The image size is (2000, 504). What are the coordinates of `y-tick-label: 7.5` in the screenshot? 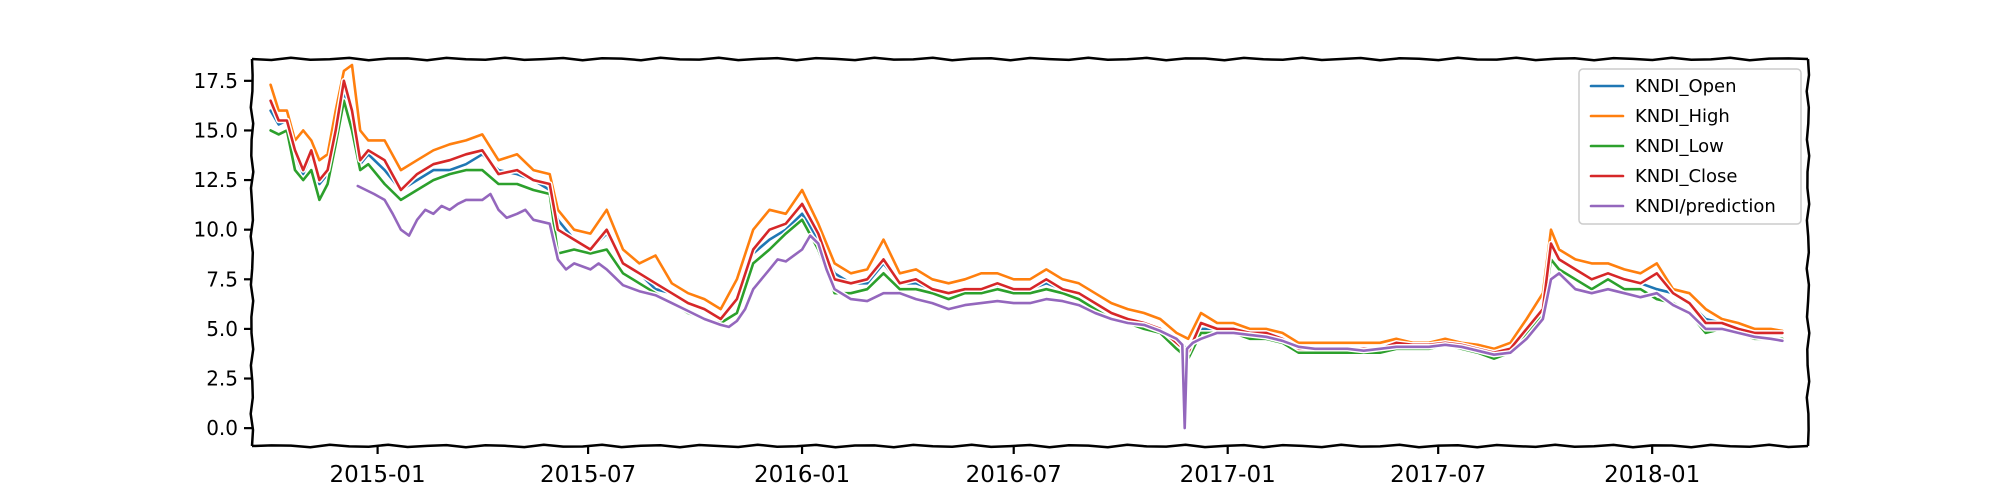 It's located at (222, 279).